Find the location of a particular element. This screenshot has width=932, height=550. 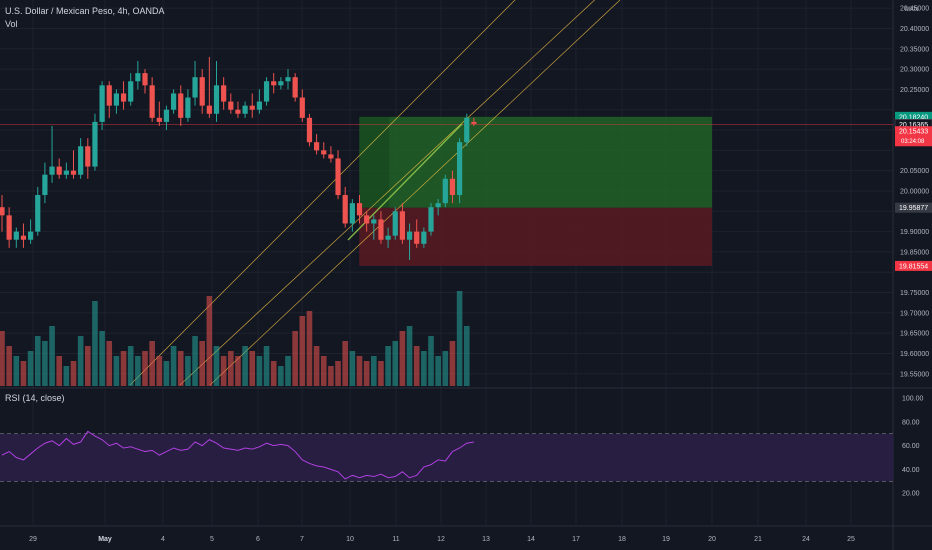

profit-zone is located at coordinates (535, 162).